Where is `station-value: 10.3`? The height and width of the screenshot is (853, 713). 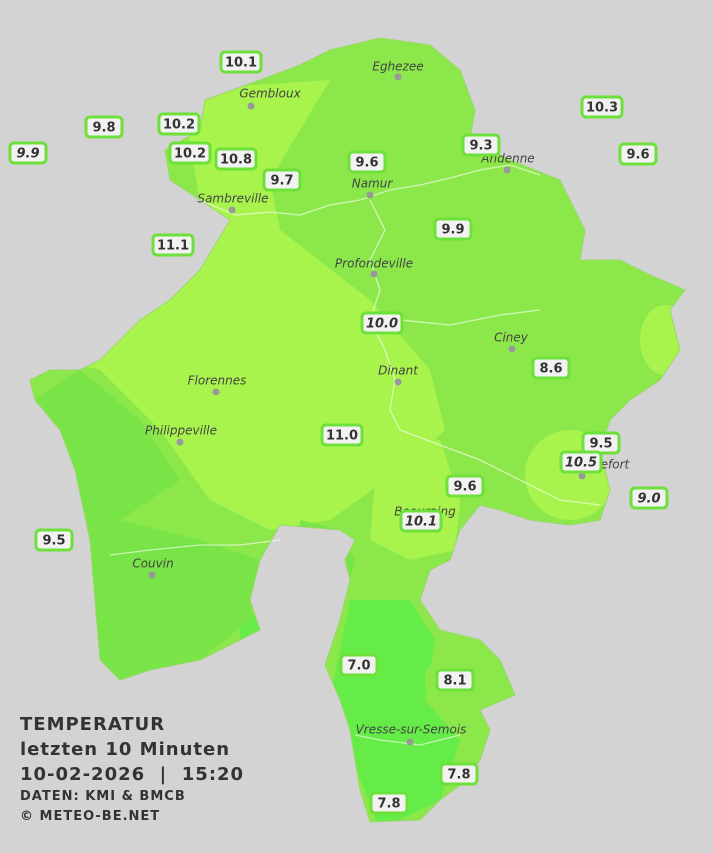 station-value: 10.3 is located at coordinates (602, 108).